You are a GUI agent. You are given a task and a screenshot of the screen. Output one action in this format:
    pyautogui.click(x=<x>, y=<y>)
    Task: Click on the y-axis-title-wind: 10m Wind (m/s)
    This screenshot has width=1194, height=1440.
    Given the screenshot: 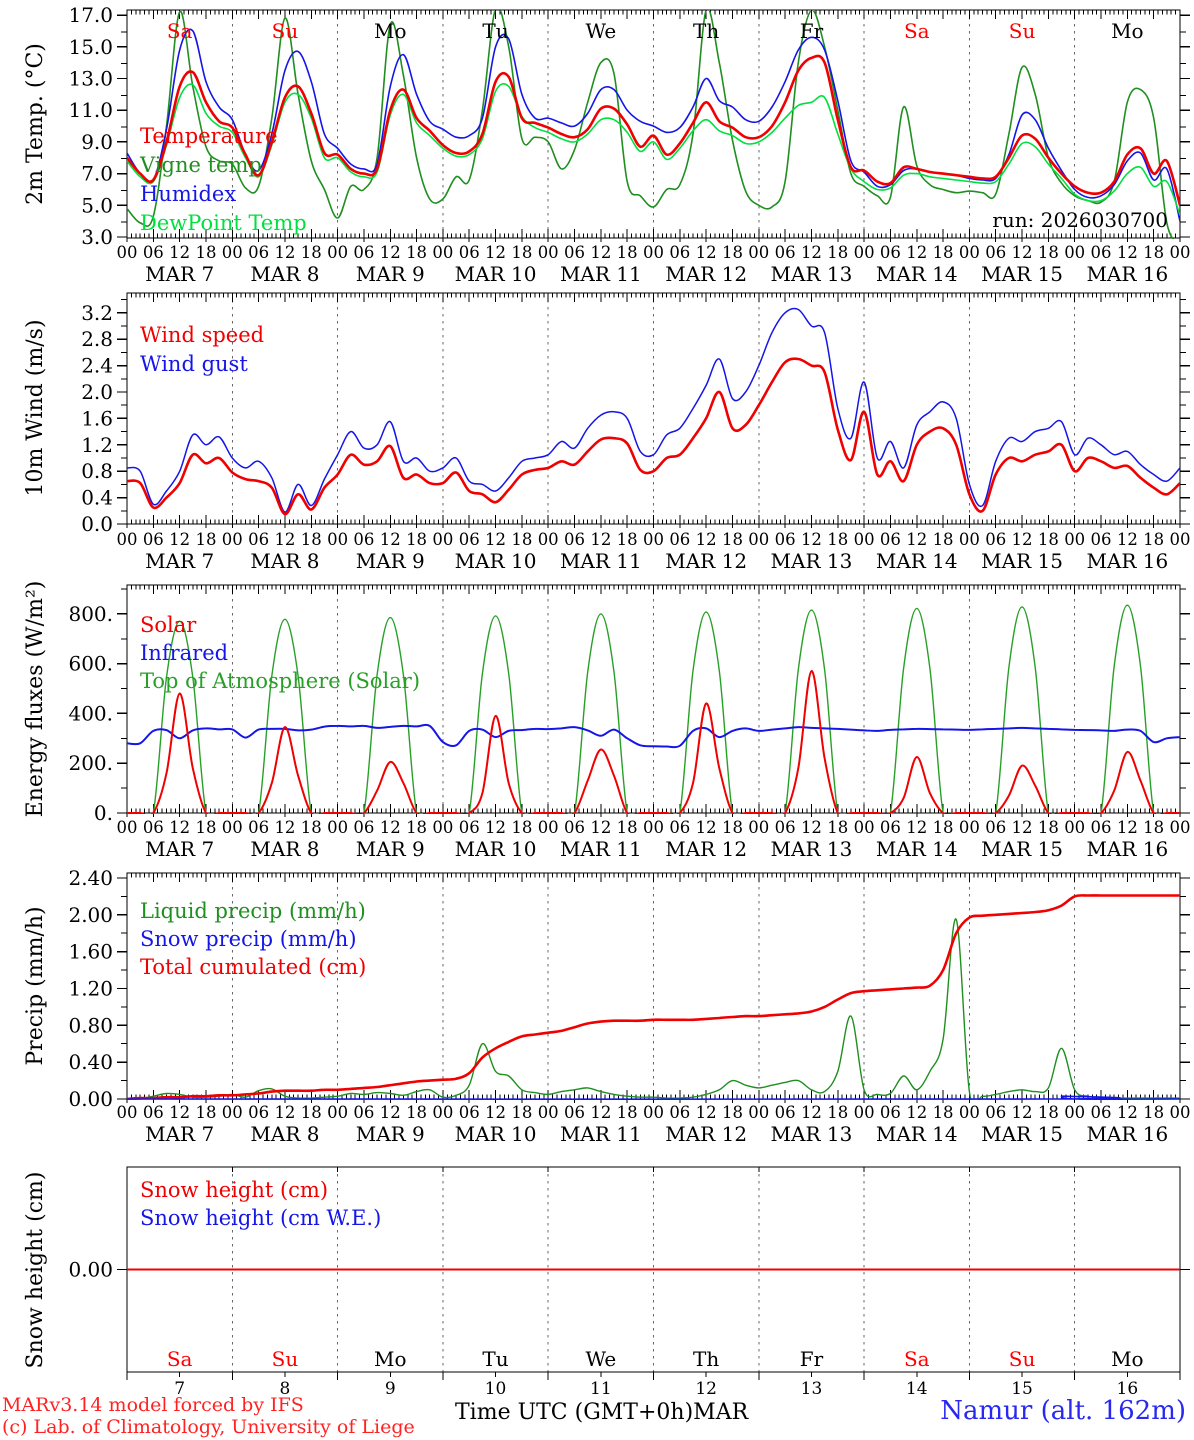 What is the action you would take?
    pyautogui.click(x=35, y=407)
    